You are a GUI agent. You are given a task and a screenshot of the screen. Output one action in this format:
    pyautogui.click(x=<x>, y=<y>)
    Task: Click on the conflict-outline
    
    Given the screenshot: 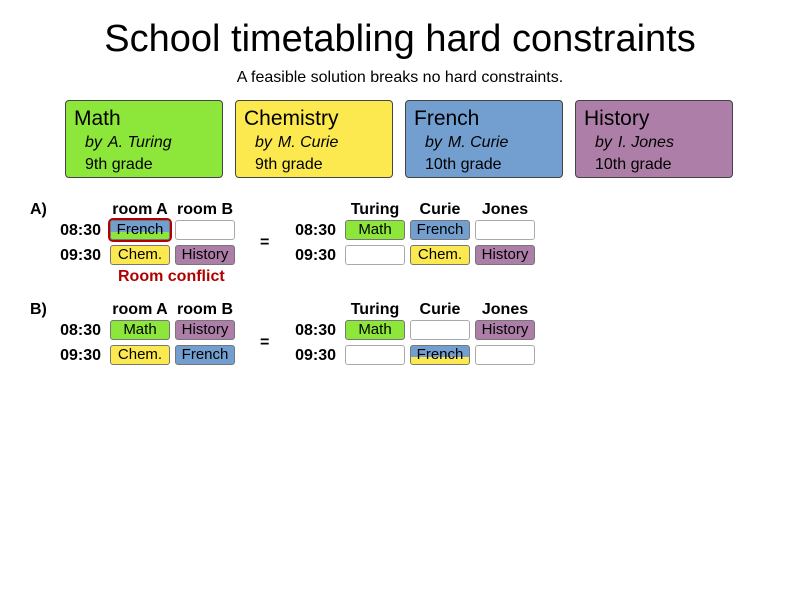 What is the action you would take?
    pyautogui.click(x=140, y=230)
    